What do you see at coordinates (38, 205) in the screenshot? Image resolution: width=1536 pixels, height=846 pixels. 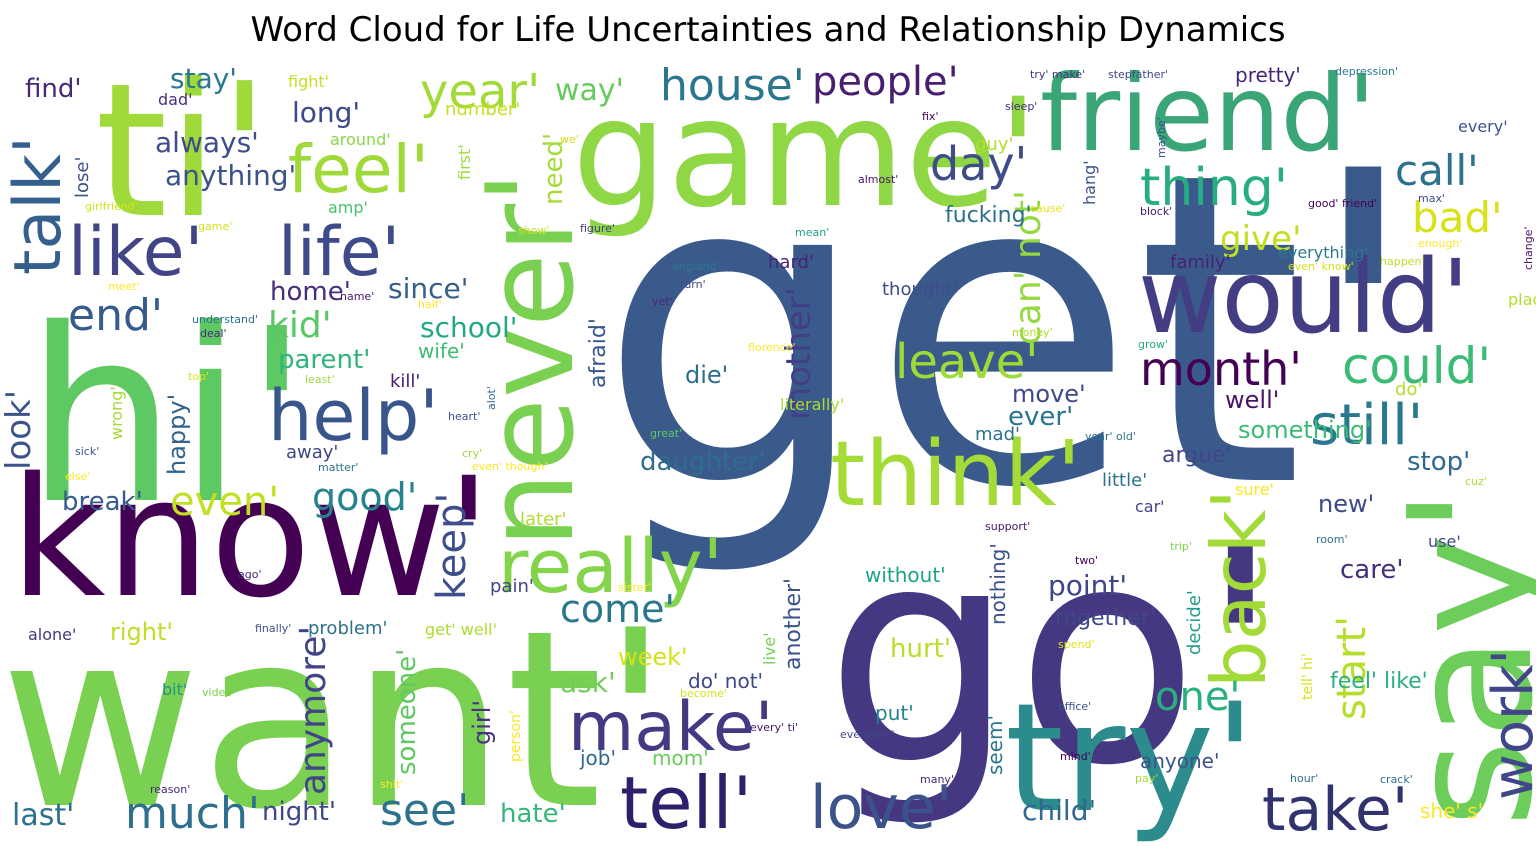 I see `word-22: talk'` at bounding box center [38, 205].